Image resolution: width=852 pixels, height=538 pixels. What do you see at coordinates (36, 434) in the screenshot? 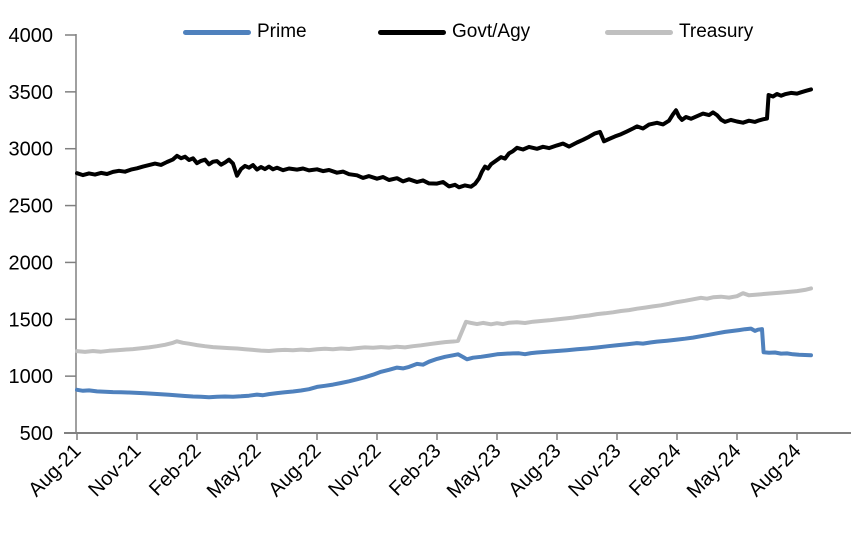
I see `y-axis-label: 500` at bounding box center [36, 434].